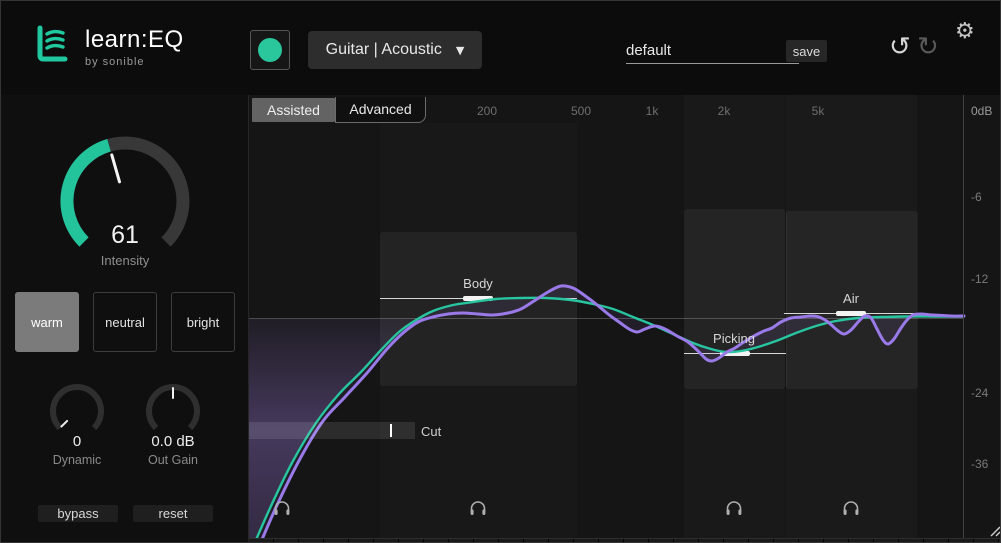 This screenshot has height=543, width=1001. Describe the element at coordinates (77, 411) in the screenshot. I see `dynamic-knob` at that location.